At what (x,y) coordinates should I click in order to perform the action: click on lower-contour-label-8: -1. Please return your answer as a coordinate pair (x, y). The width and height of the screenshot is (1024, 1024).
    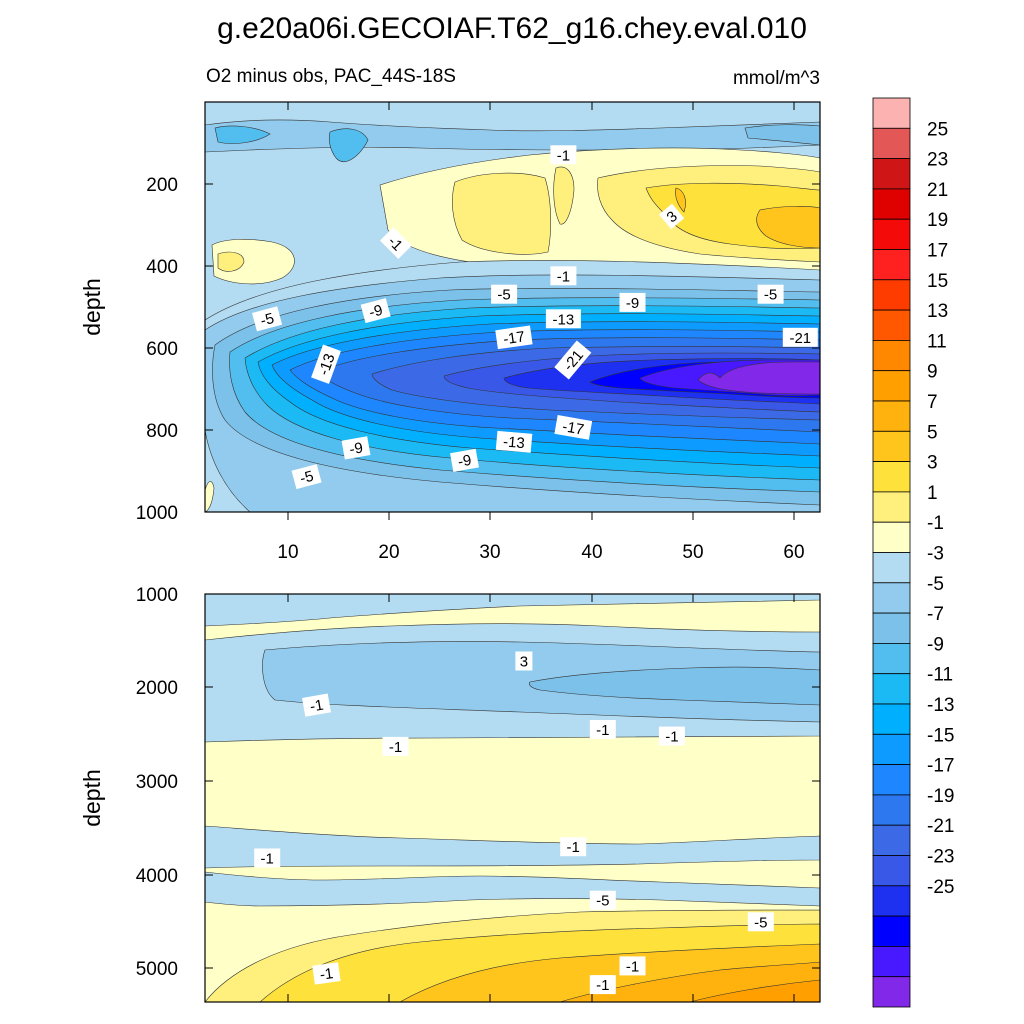
    Looking at the image, I should click on (602, 729).